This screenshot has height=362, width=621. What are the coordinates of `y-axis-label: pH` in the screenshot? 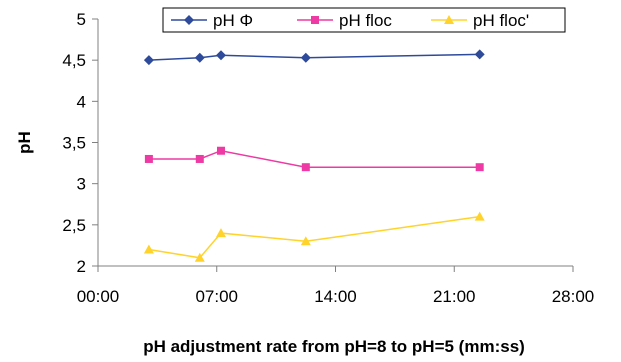 It's located at (24, 142).